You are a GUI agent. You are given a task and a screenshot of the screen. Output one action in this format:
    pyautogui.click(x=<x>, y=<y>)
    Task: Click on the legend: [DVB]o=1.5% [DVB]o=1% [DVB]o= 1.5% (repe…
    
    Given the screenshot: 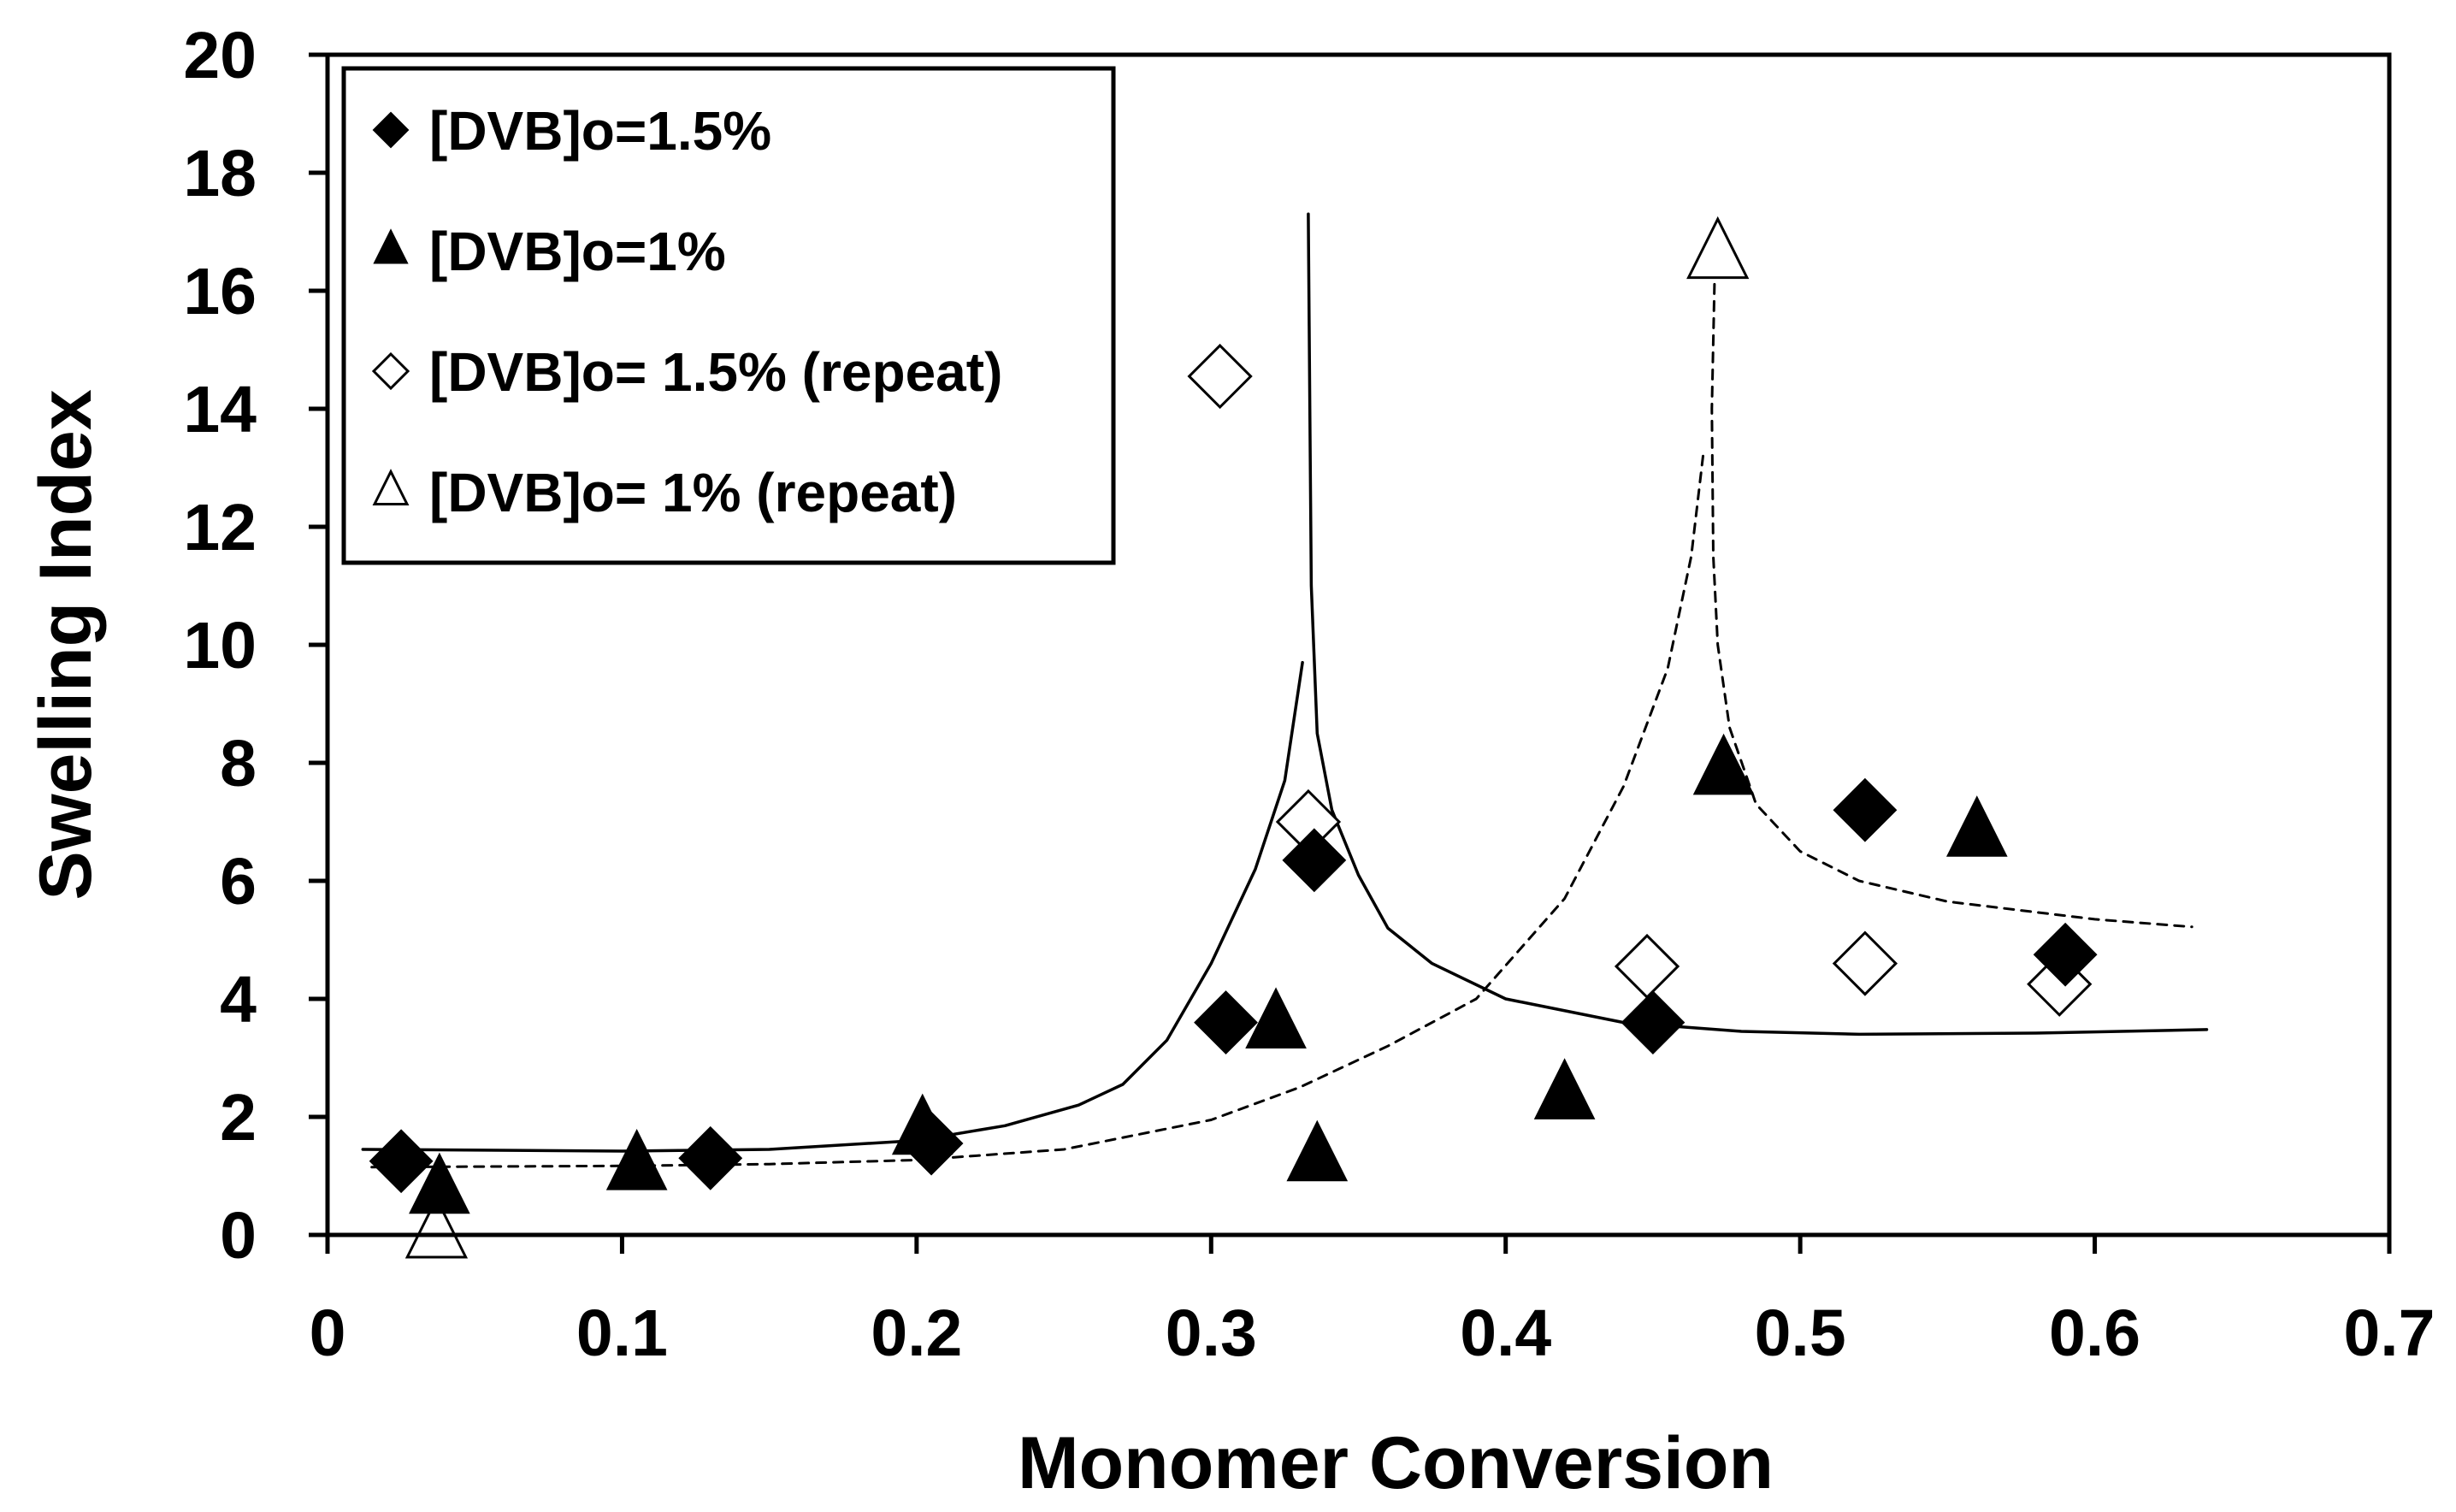 What is the action you would take?
    pyautogui.click(x=728, y=315)
    